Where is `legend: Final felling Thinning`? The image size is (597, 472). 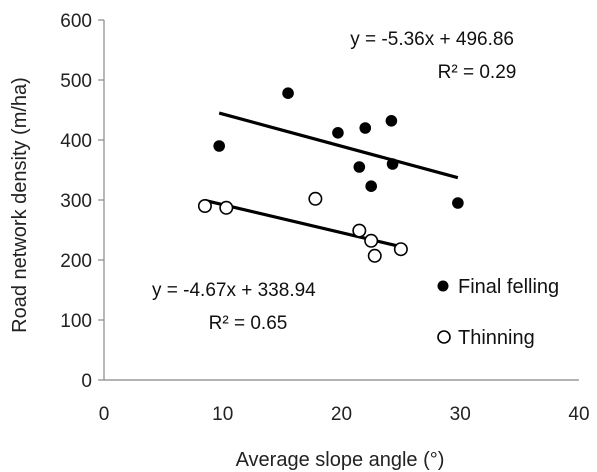
legend: Final felling Thinning is located at coordinates (498, 312).